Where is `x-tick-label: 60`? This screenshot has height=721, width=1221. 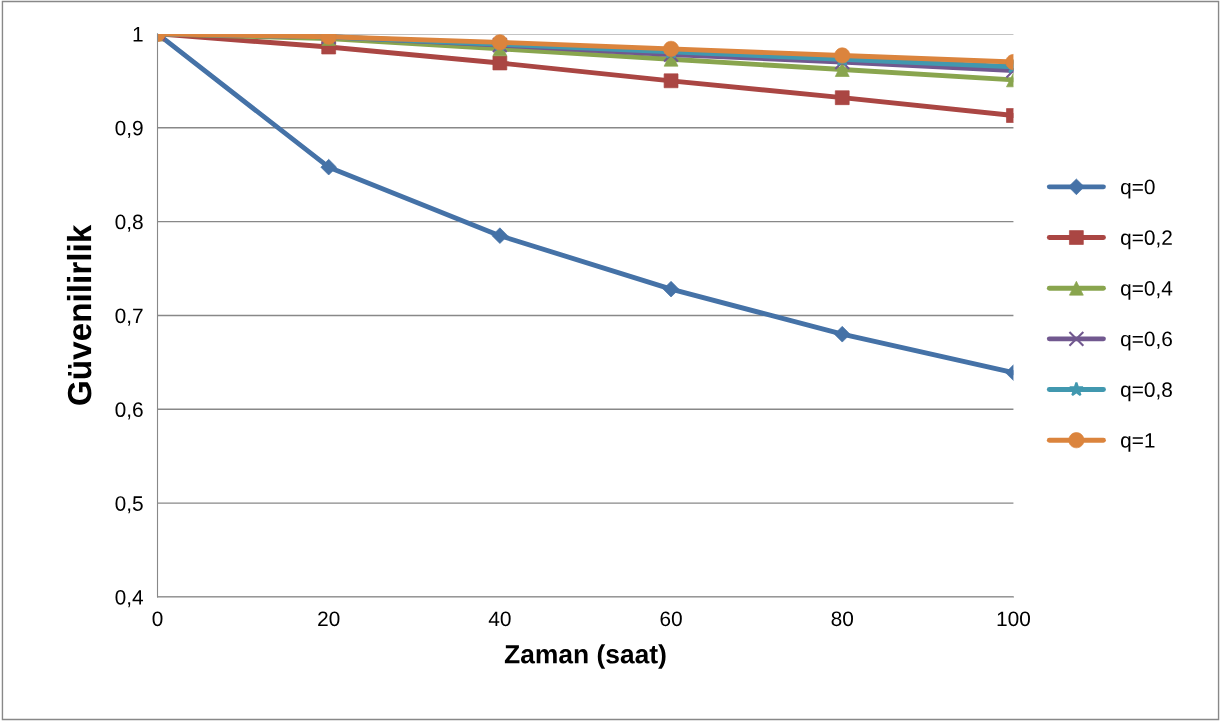
x-tick-label: 60 is located at coordinates (671, 619).